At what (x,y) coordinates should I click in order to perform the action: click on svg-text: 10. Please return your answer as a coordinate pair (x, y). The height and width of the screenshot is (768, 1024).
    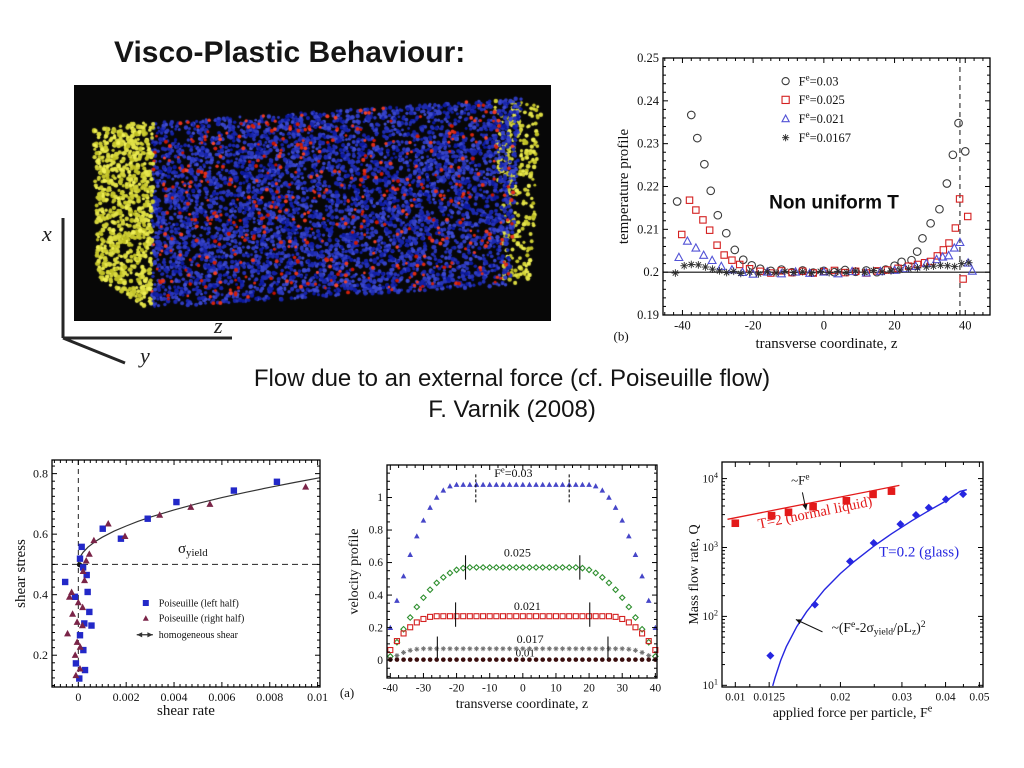
    Looking at the image, I should click on (556, 689).